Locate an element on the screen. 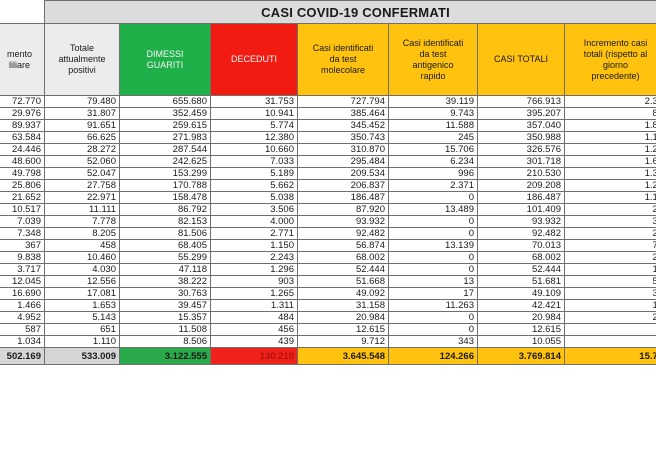  table-cell: 350.743 is located at coordinates (343, 137).